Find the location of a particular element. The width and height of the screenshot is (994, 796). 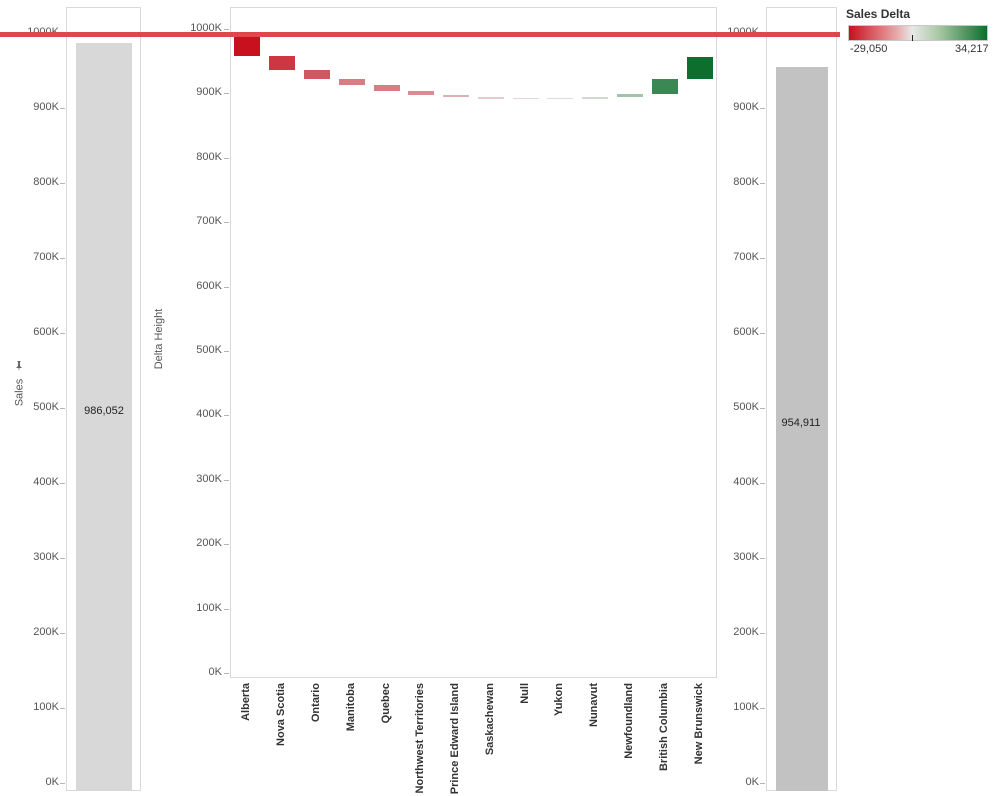

legend-gradient is located at coordinates (918, 33).